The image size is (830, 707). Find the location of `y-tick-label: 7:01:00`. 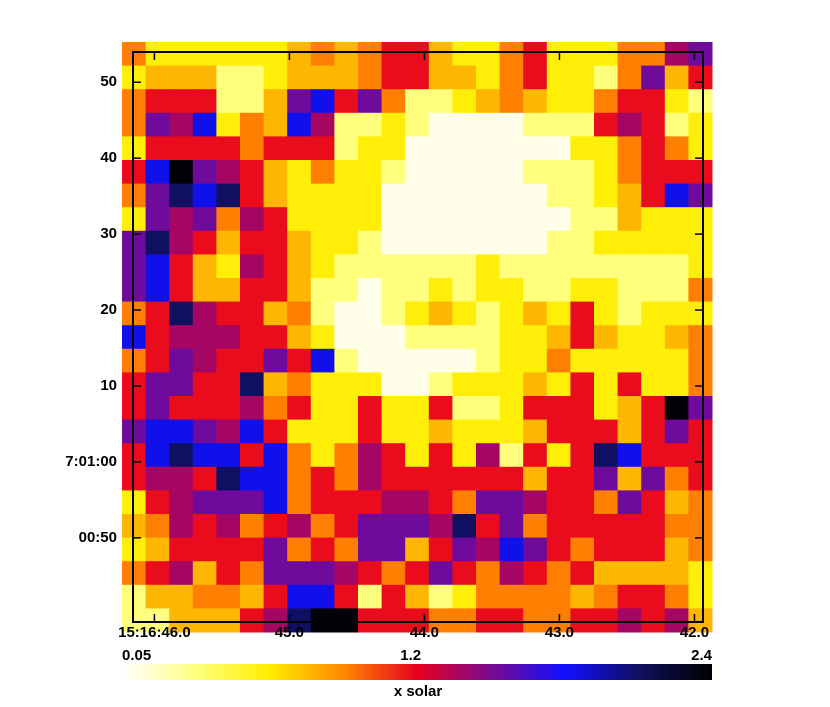

y-tick-label: 7:01:00 is located at coordinates (91, 461).